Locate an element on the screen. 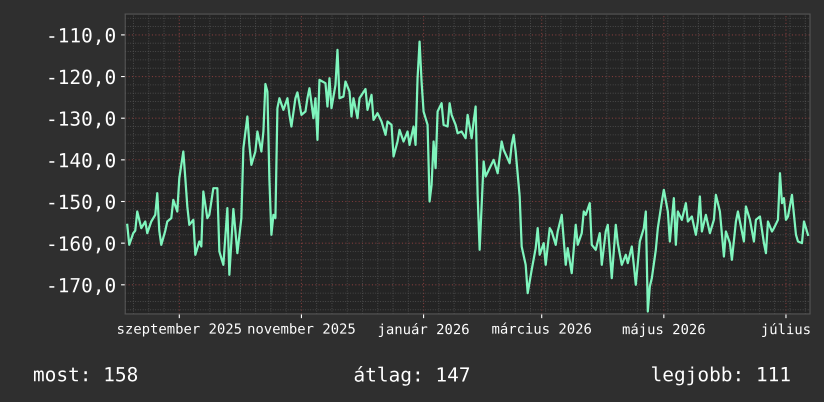 This screenshot has width=824, height=402. x-tick-label: május 2026 is located at coordinates (663, 329).